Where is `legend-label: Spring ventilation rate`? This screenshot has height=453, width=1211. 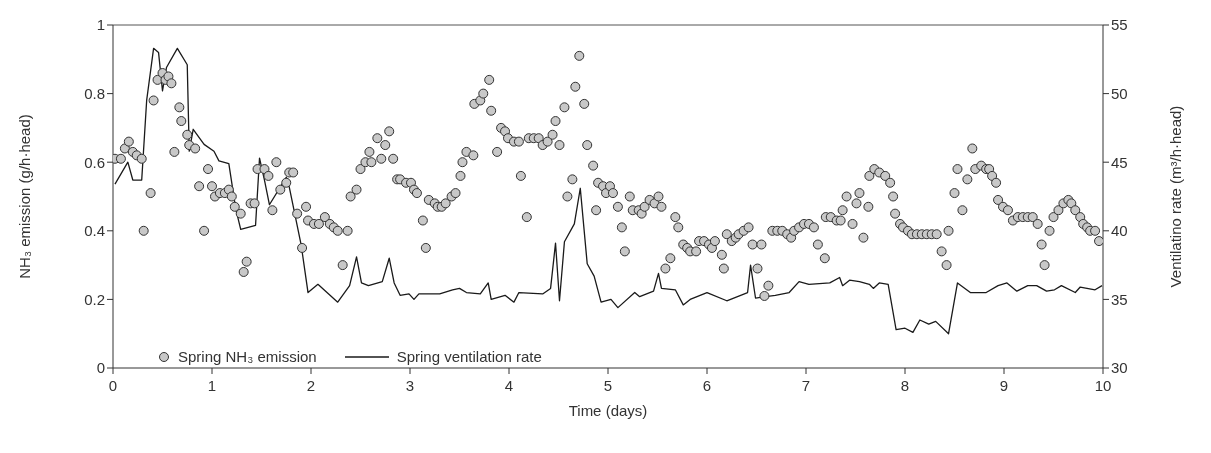
legend-label: Spring ventilation rate is located at coordinates (468, 356).